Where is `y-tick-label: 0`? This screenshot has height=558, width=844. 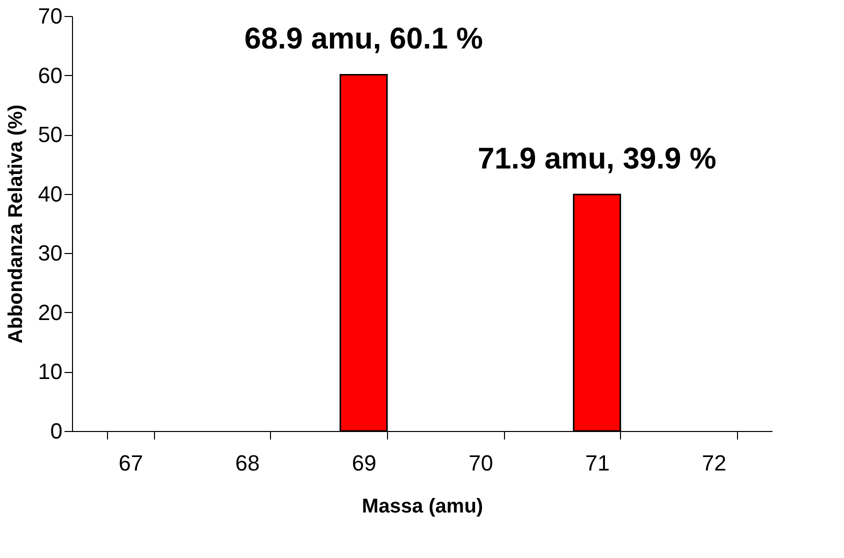 y-tick-label: 0 is located at coordinates (56, 431).